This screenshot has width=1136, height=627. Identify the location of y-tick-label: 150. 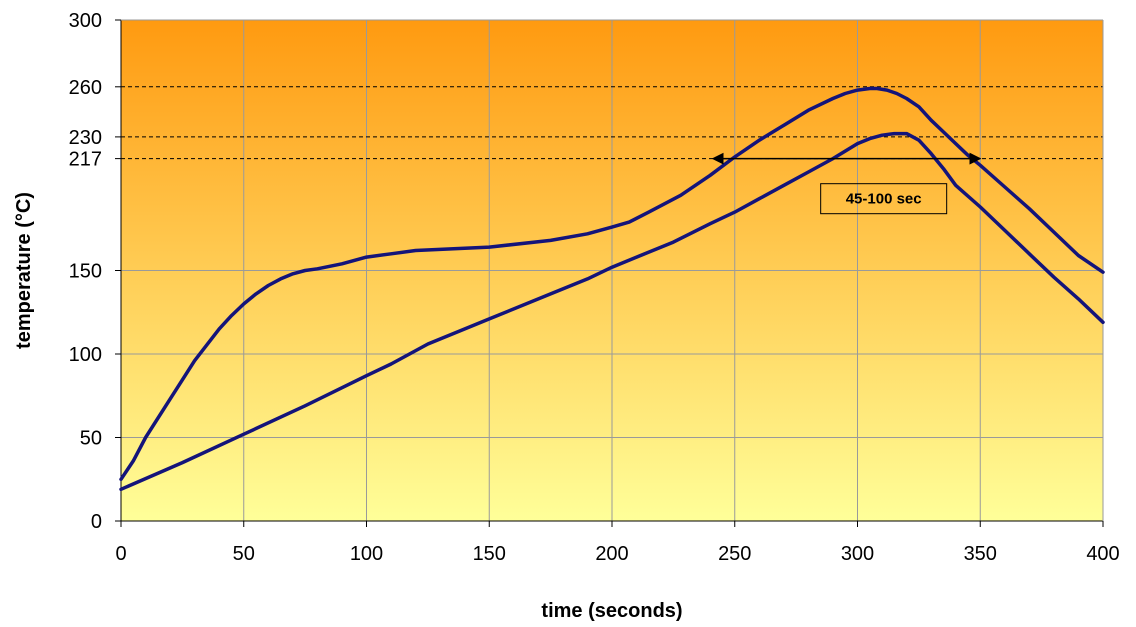
(85, 272).